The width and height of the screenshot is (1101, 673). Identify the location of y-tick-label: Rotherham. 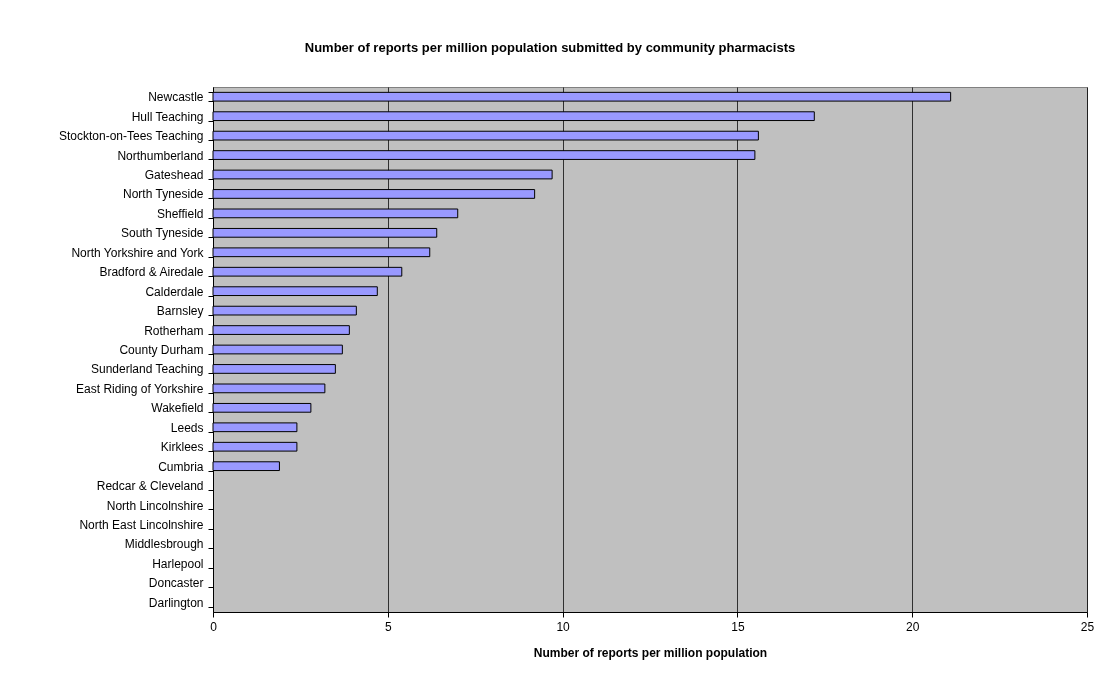
(174, 330).